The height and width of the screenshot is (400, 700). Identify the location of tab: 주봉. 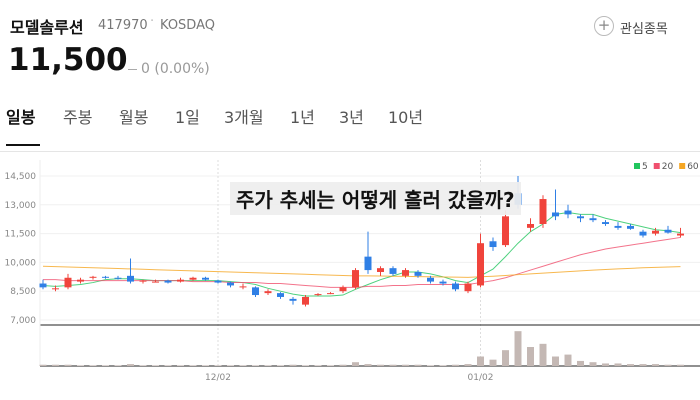
(78, 117).